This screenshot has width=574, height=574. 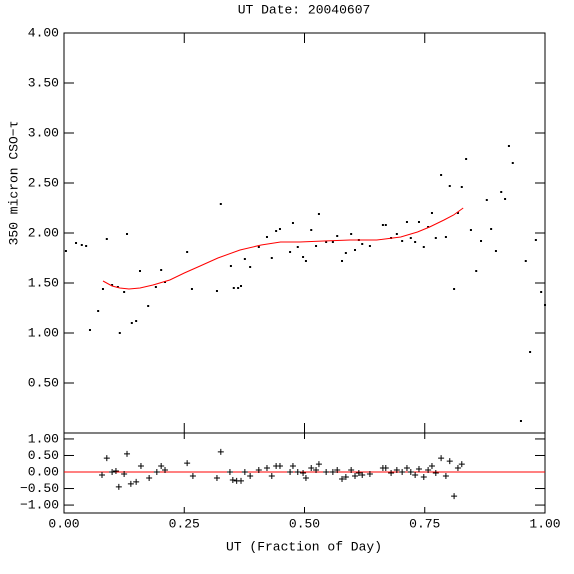 What do you see at coordinates (43, 232) in the screenshot?
I see `y-tick-label: 2.00` at bounding box center [43, 232].